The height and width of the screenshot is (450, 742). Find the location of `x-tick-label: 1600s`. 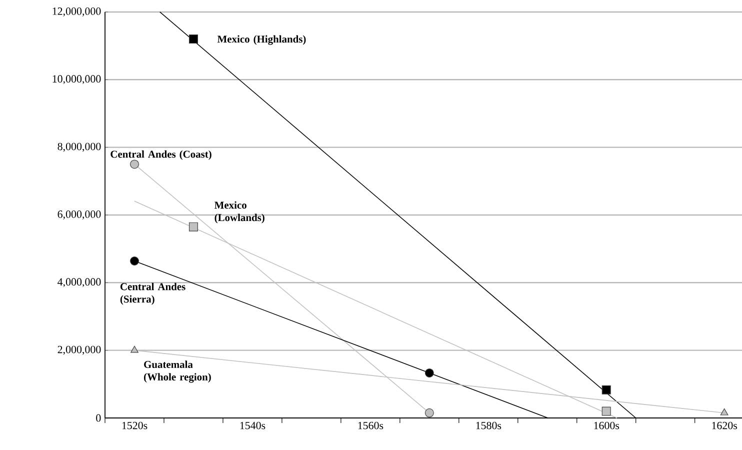

x-tick-label: 1600s is located at coordinates (607, 426).